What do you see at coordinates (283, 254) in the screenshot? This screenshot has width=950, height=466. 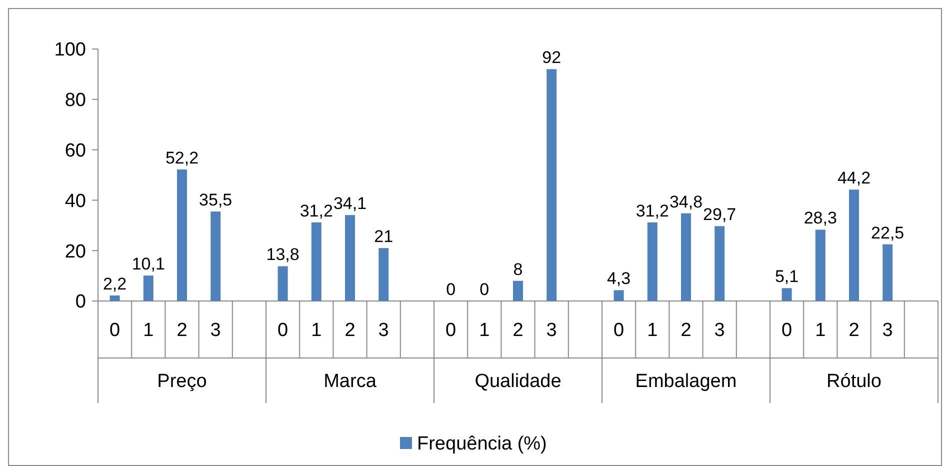 I see `data-label: 13,8` at bounding box center [283, 254].